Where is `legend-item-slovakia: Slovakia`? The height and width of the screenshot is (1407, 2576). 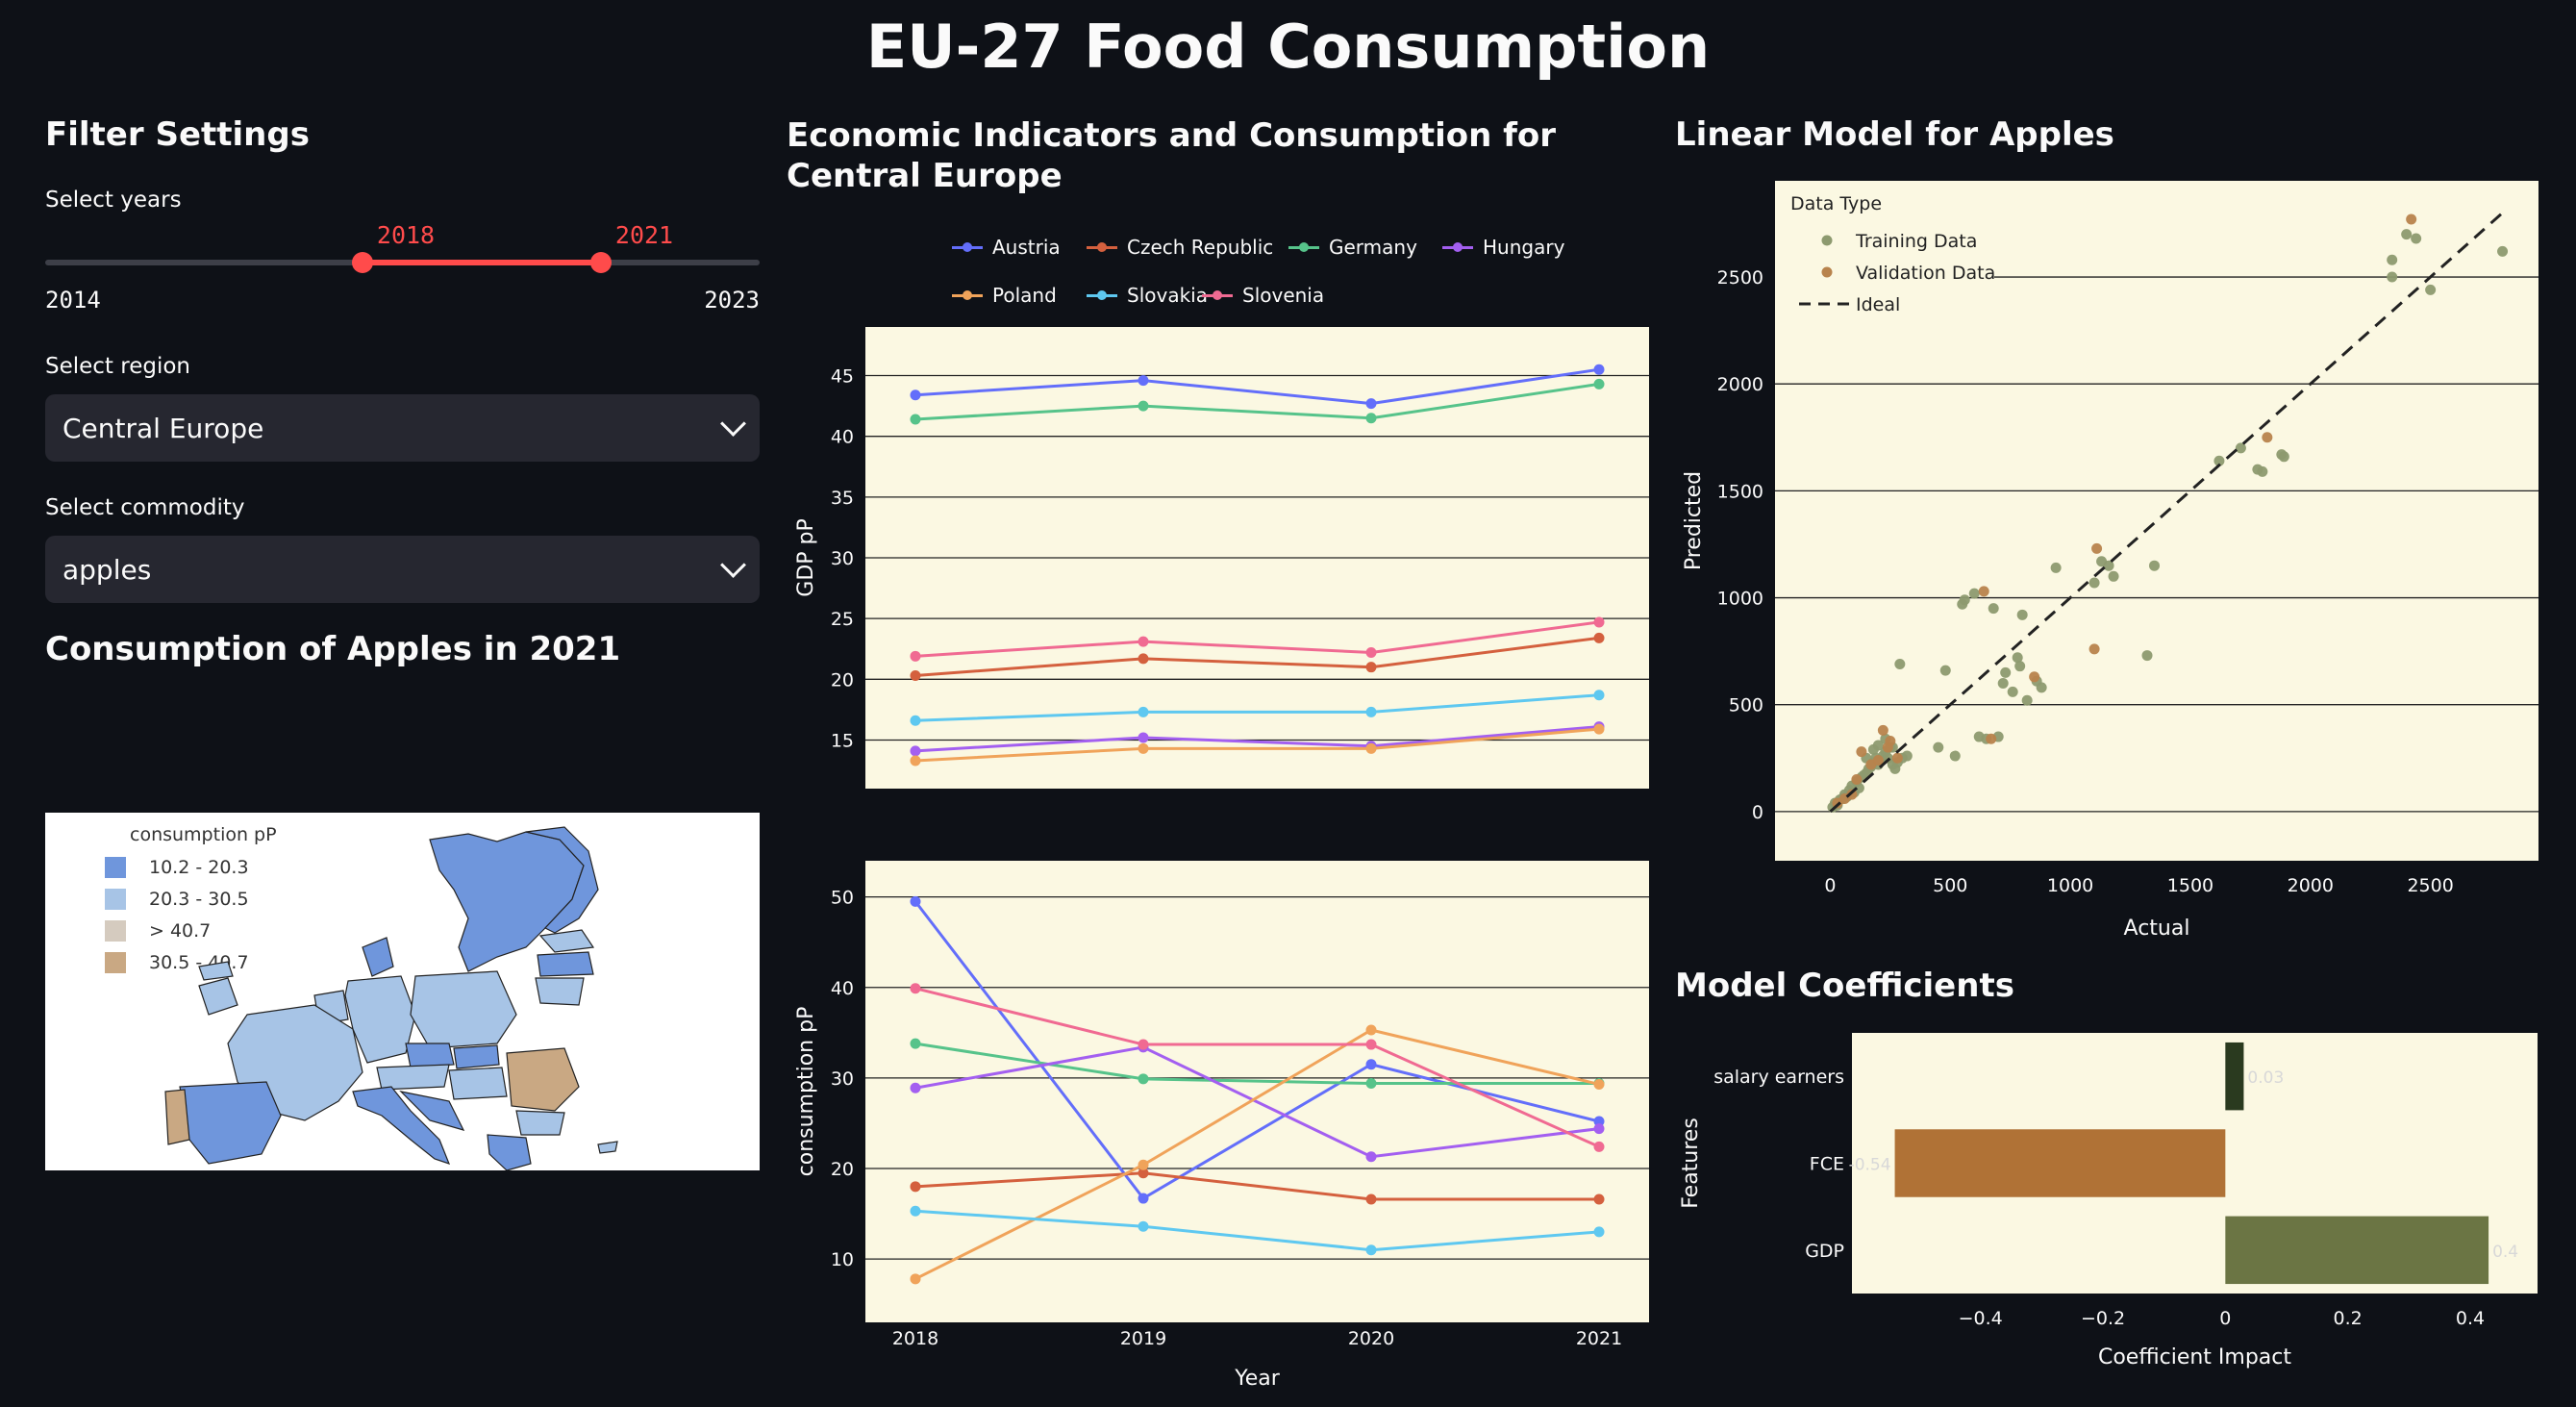
legend-item-slovakia: Slovakia is located at coordinates (1147, 295).